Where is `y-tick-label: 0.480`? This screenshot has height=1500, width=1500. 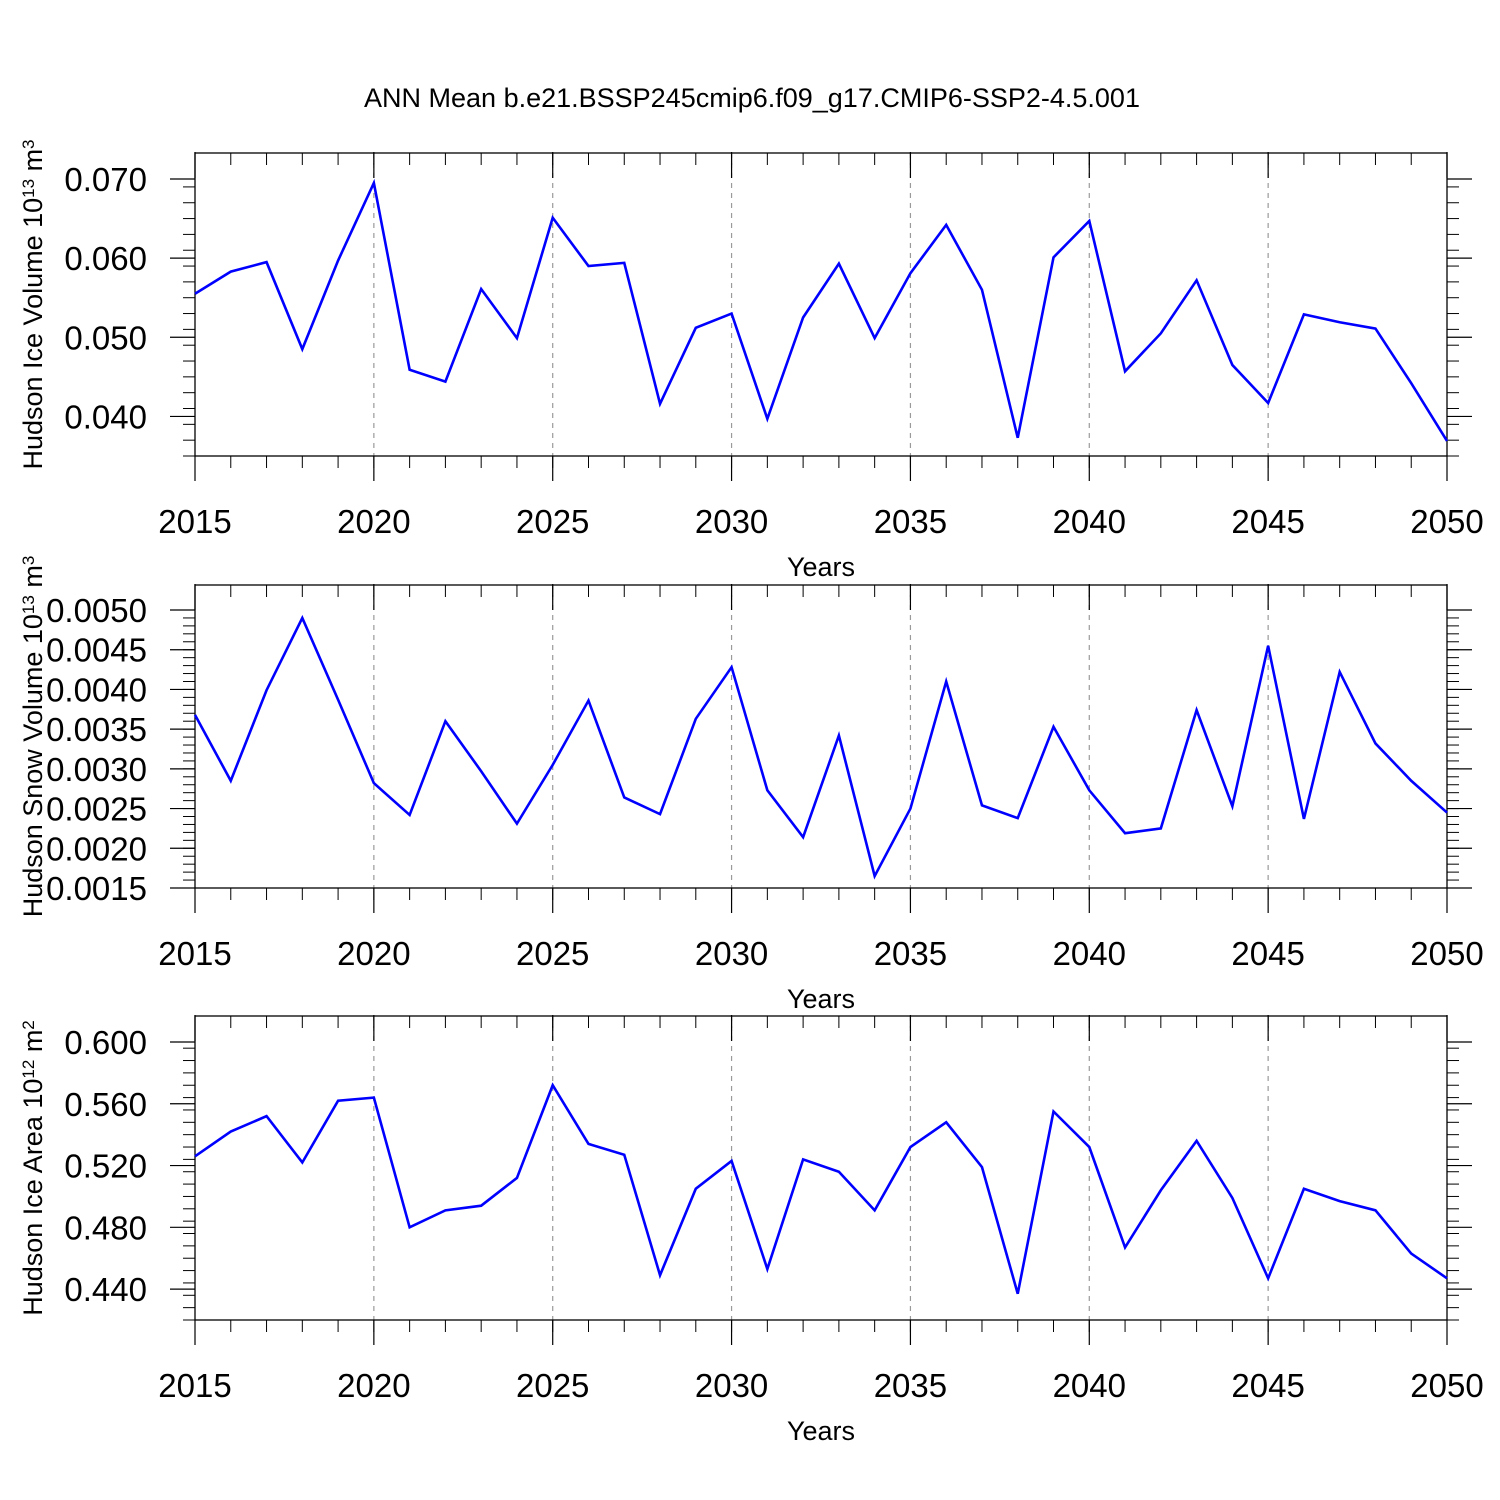 y-tick-label: 0.480 is located at coordinates (105, 1227).